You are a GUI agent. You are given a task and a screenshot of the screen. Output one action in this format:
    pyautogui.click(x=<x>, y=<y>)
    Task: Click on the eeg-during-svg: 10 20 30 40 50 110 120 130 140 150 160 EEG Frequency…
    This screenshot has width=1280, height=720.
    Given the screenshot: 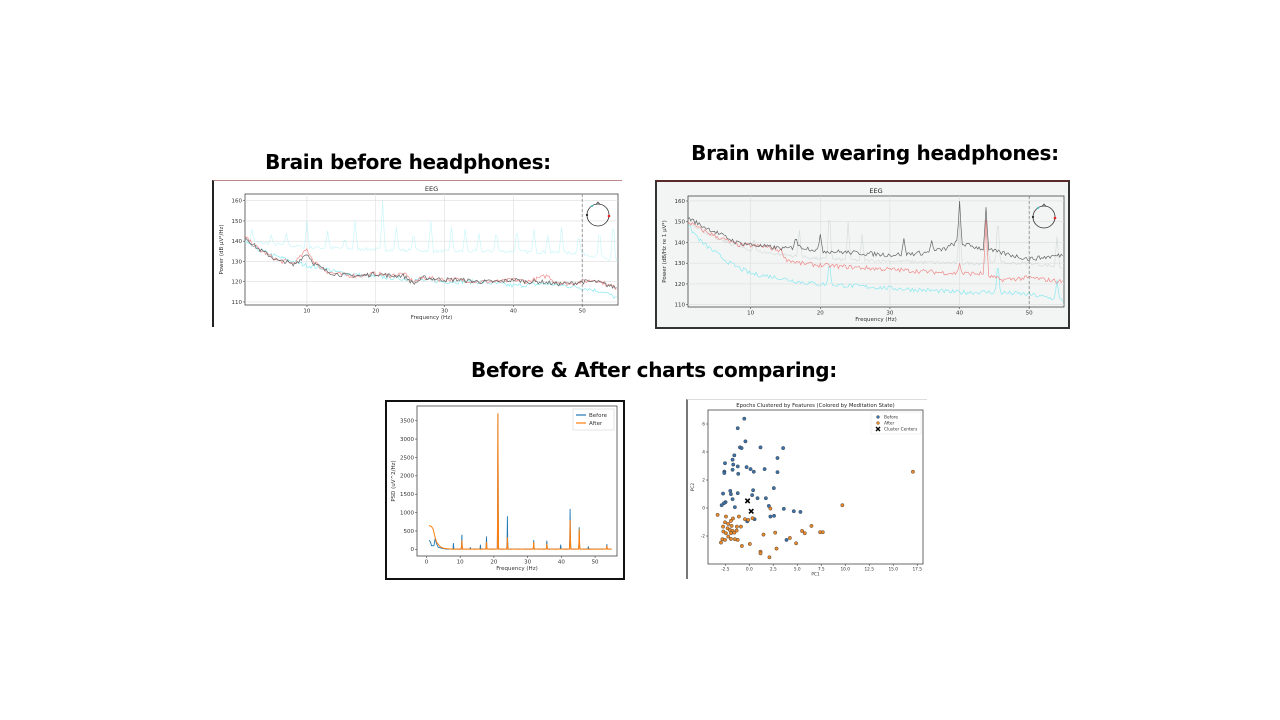 What is the action you would take?
    pyautogui.click(x=863, y=255)
    